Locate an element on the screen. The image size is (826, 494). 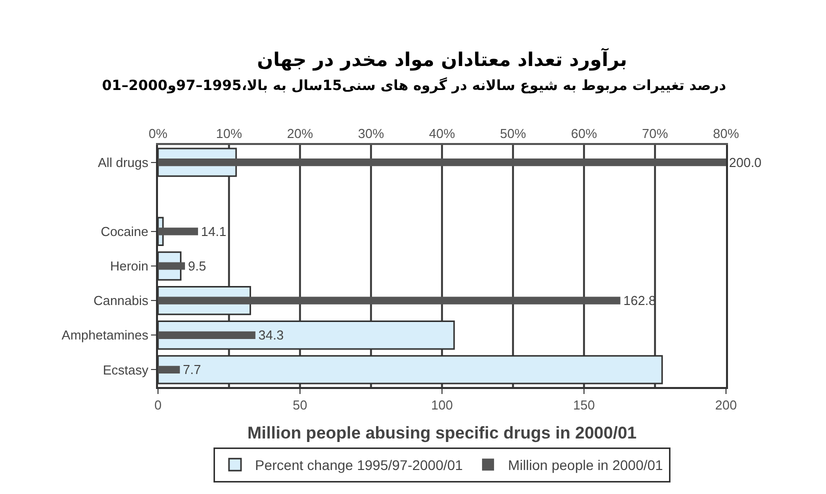
x-tick-label: 100 is located at coordinates (442, 405).